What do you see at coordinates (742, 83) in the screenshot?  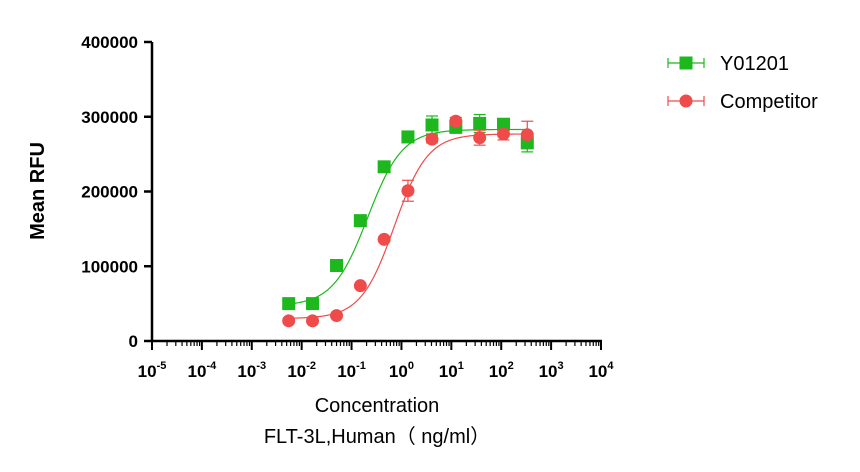 I see `legend: Y01201 Competitor` at bounding box center [742, 83].